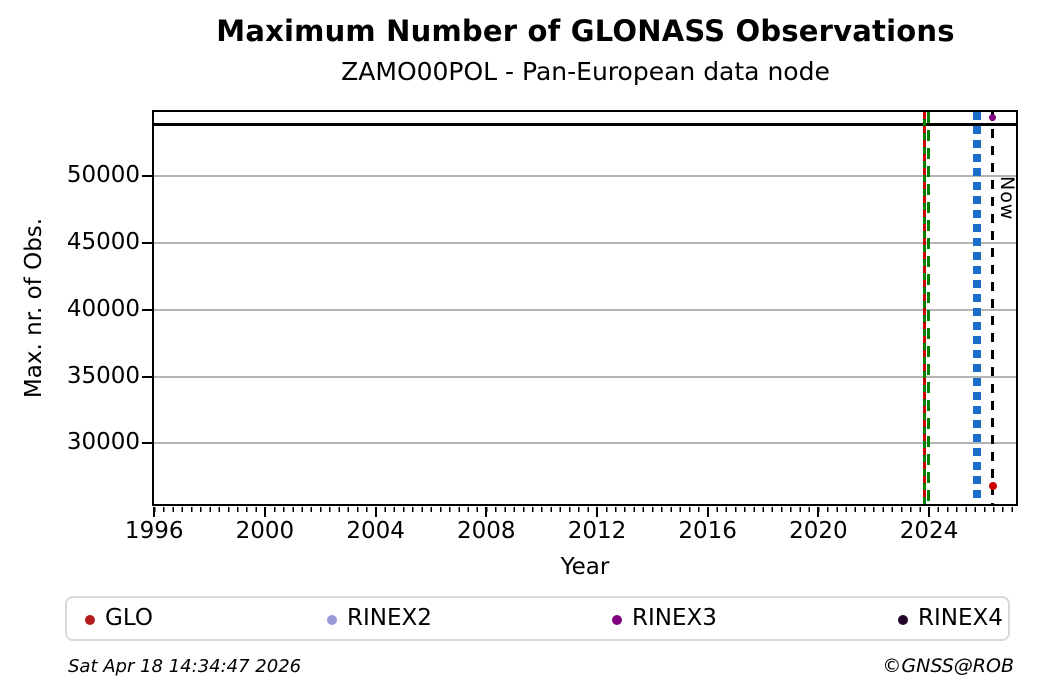 This screenshot has width=1040, height=699. I want to click on x-tick-label: 1996, so click(154, 531).